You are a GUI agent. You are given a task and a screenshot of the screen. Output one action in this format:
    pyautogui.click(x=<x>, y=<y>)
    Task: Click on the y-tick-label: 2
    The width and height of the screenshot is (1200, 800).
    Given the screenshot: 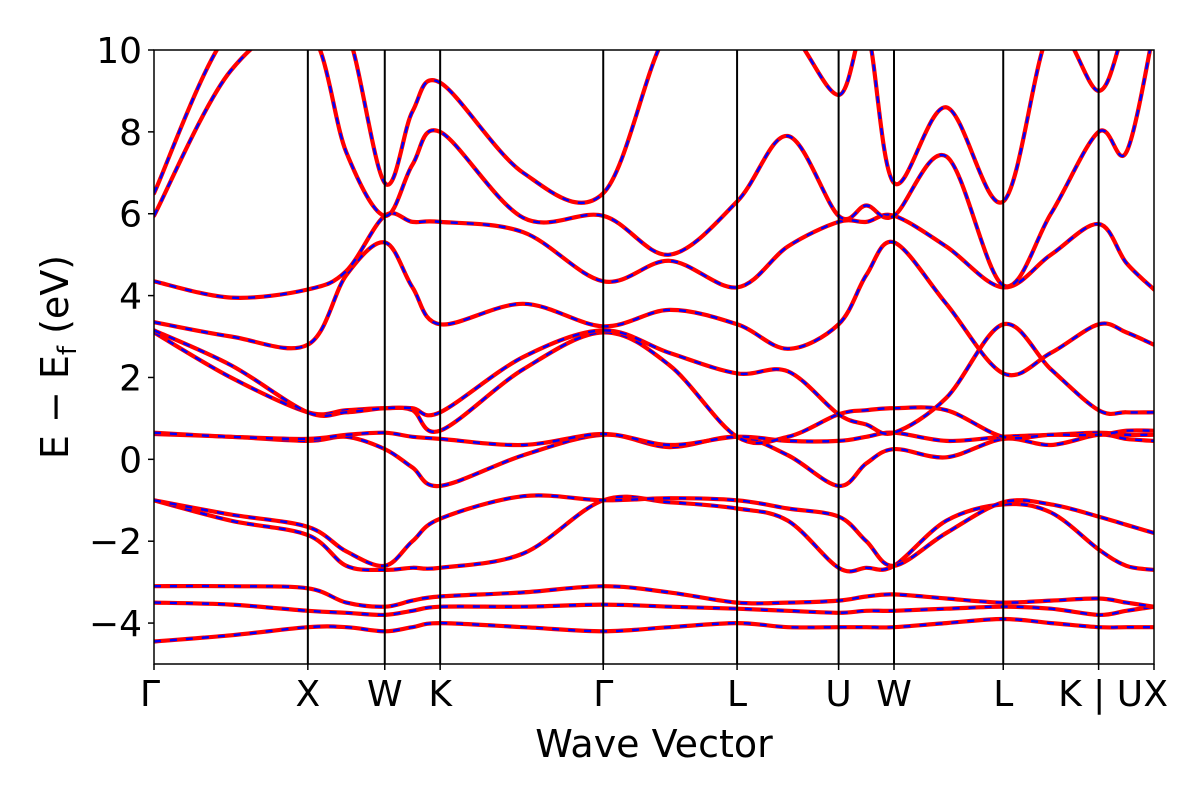 What is the action you would take?
    pyautogui.click(x=130, y=378)
    